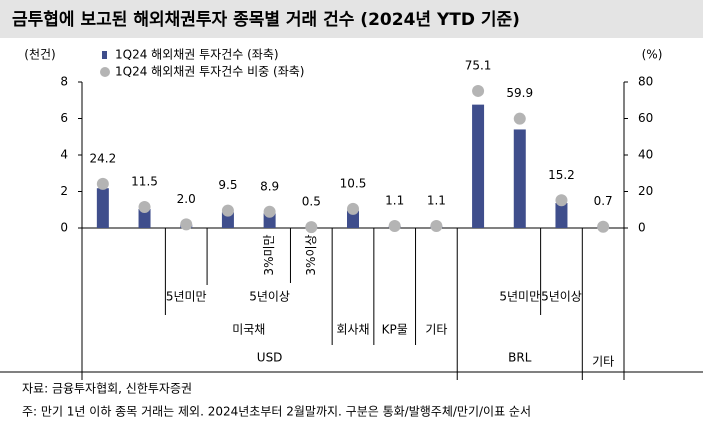  I want to click on data-label: 24.2, so click(102, 158).